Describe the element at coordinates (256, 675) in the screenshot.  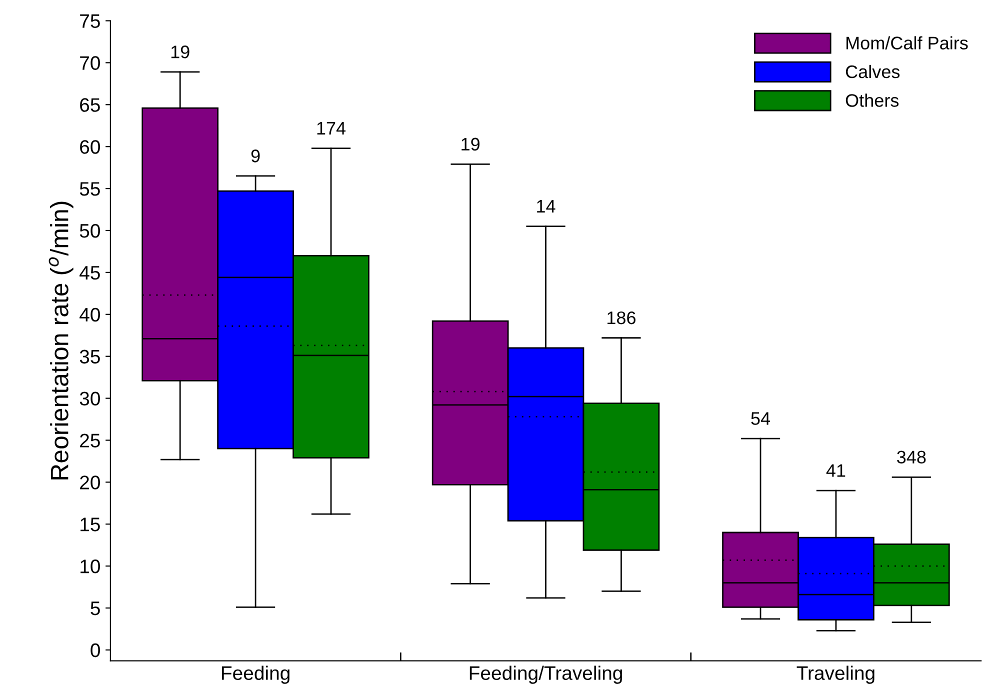
I see `x-tick-label: Feeding` at that location.